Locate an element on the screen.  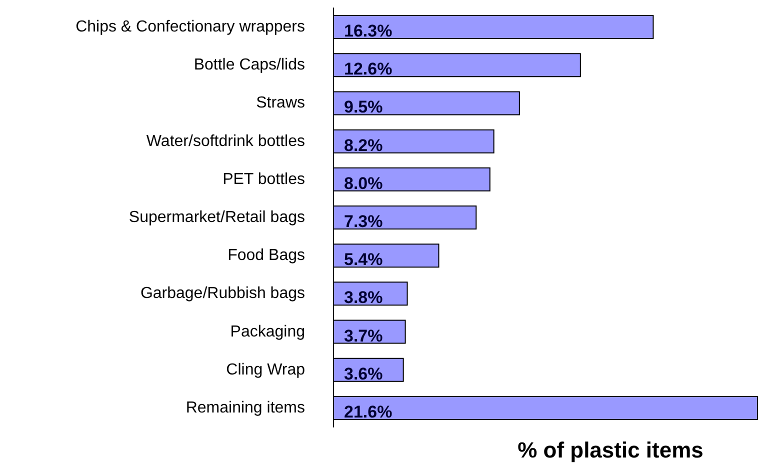
x-axis-title: % of plastic items is located at coordinates (611, 450).